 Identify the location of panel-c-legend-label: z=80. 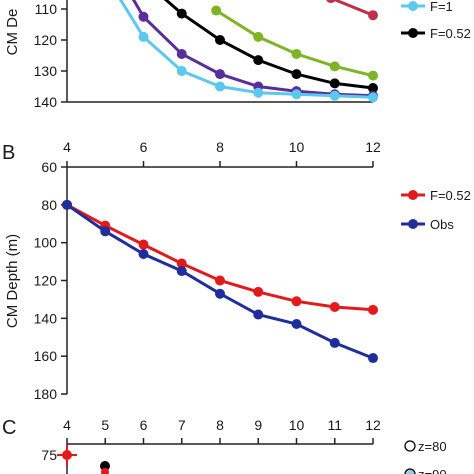
(432, 446).